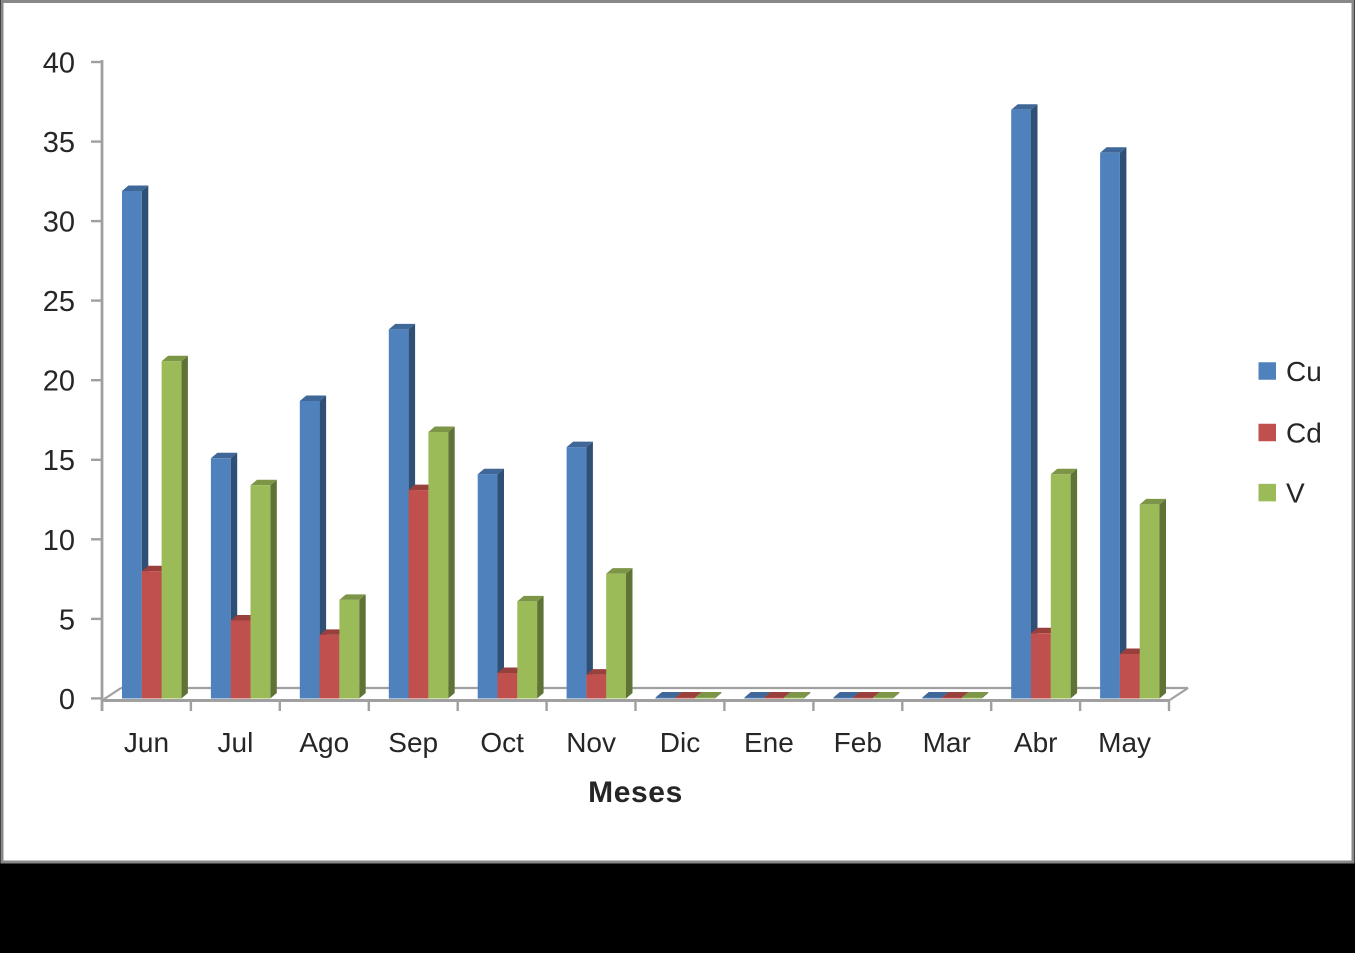 The width and height of the screenshot is (1355, 953). Describe the element at coordinates (858, 742) in the screenshot. I see `svg-text: Feb` at that location.